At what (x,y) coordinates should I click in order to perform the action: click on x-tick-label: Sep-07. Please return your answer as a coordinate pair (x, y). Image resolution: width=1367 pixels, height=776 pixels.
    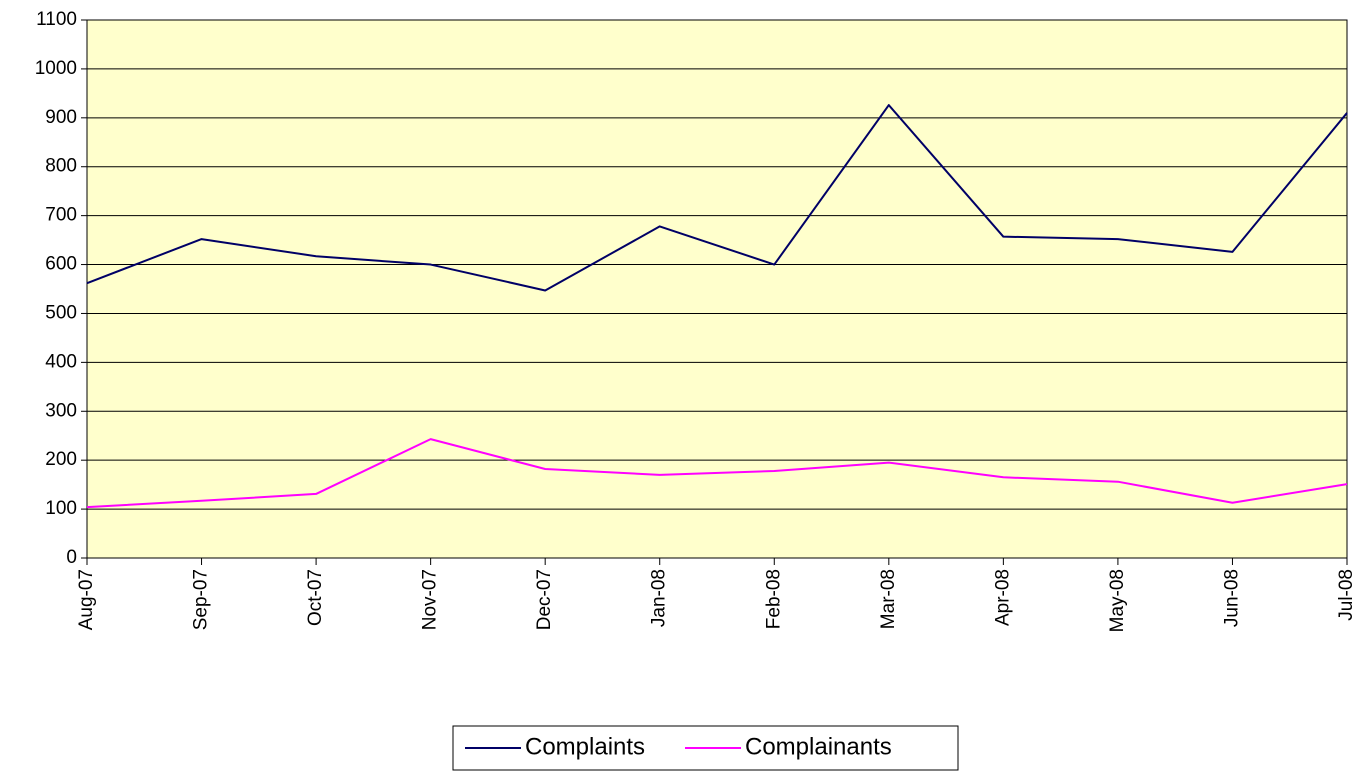
    Looking at the image, I should click on (201, 599).